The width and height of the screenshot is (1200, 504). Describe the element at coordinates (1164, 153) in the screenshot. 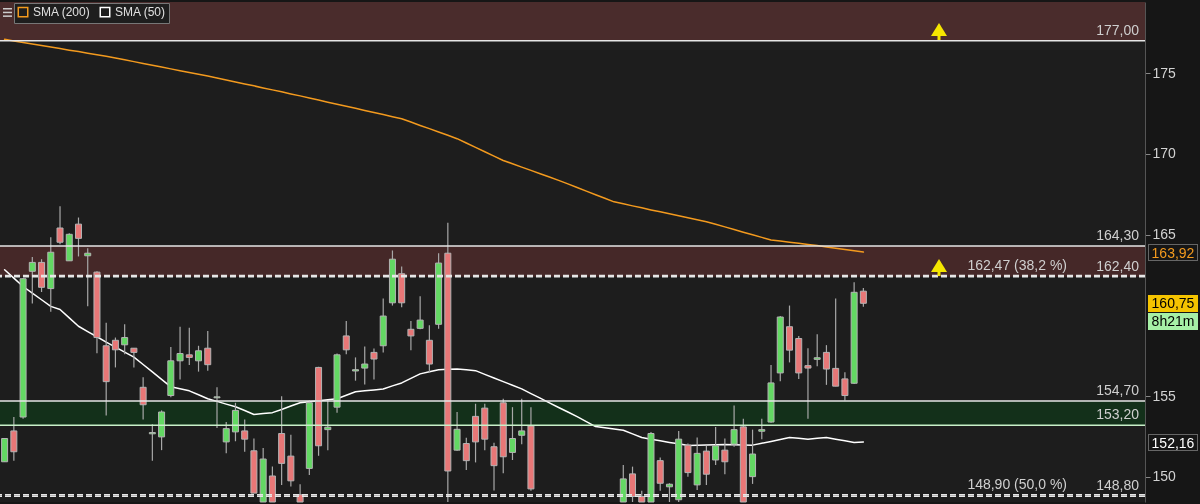

I see `y-tick-label: 170` at that location.